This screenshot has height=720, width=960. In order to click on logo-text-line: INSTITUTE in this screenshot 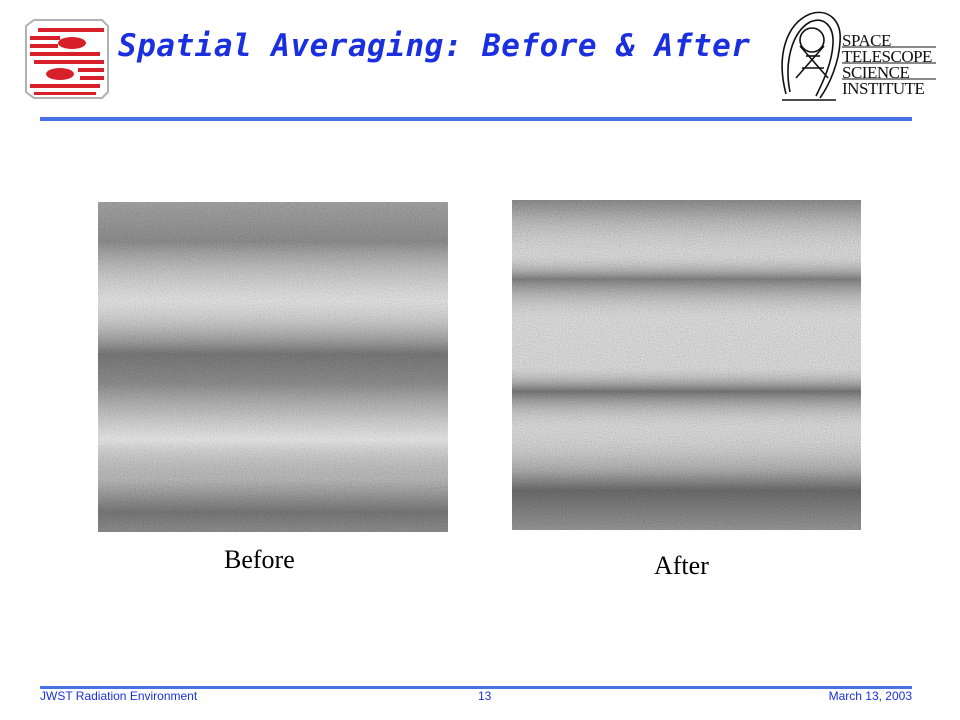, I will do `click(883, 88)`.